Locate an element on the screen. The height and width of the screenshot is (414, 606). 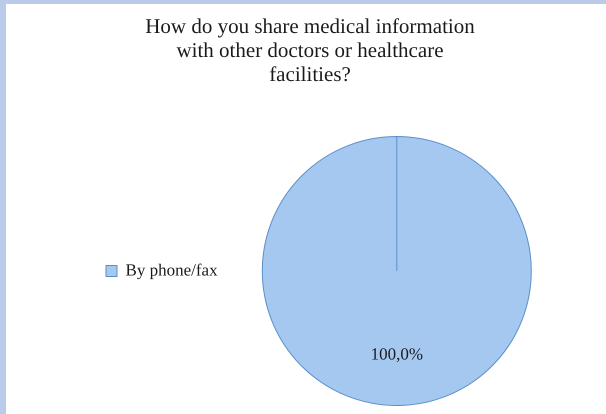
chart-title: How do you share medical information with other doctors or healthcare facilities? is located at coordinates (310, 50).